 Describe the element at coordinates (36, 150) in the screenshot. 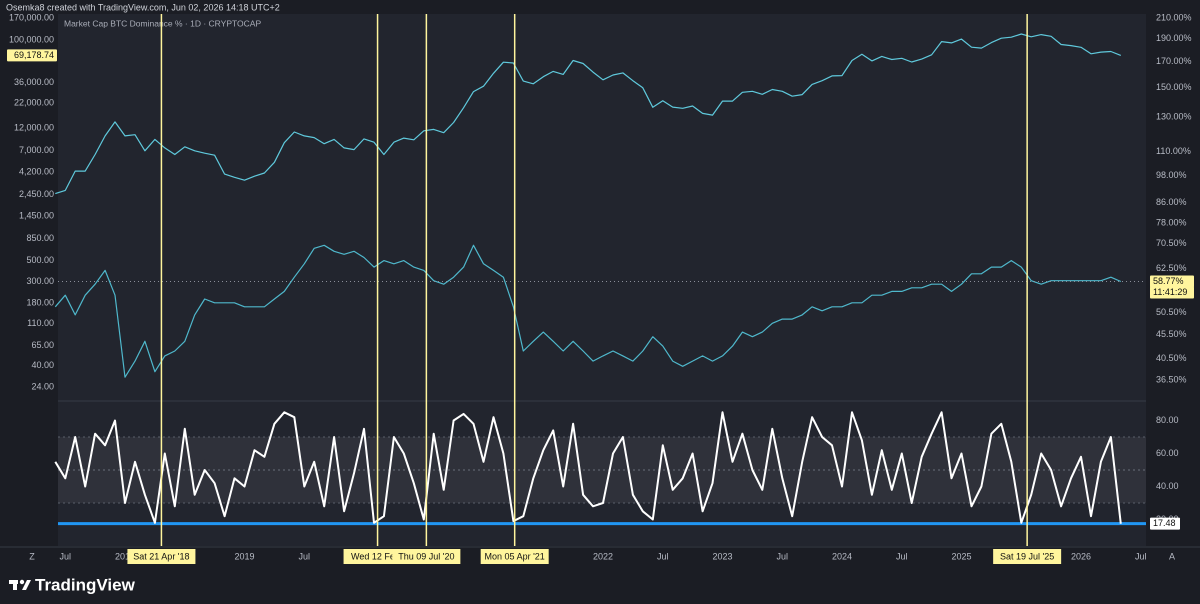

I see `y-tick-label: 7,000.00` at that location.